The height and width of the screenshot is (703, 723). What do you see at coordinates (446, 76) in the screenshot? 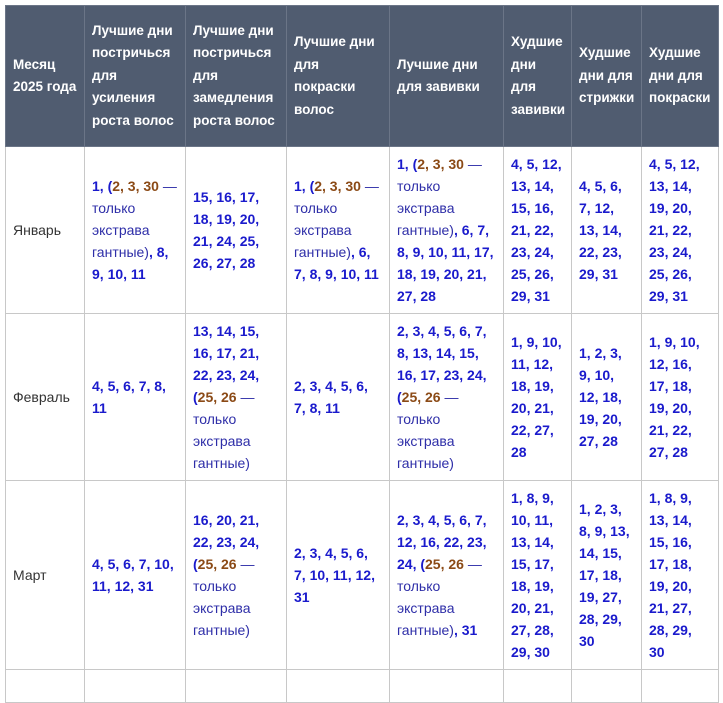
I see `column-header: Лучшие дни для завивки` at bounding box center [446, 76].